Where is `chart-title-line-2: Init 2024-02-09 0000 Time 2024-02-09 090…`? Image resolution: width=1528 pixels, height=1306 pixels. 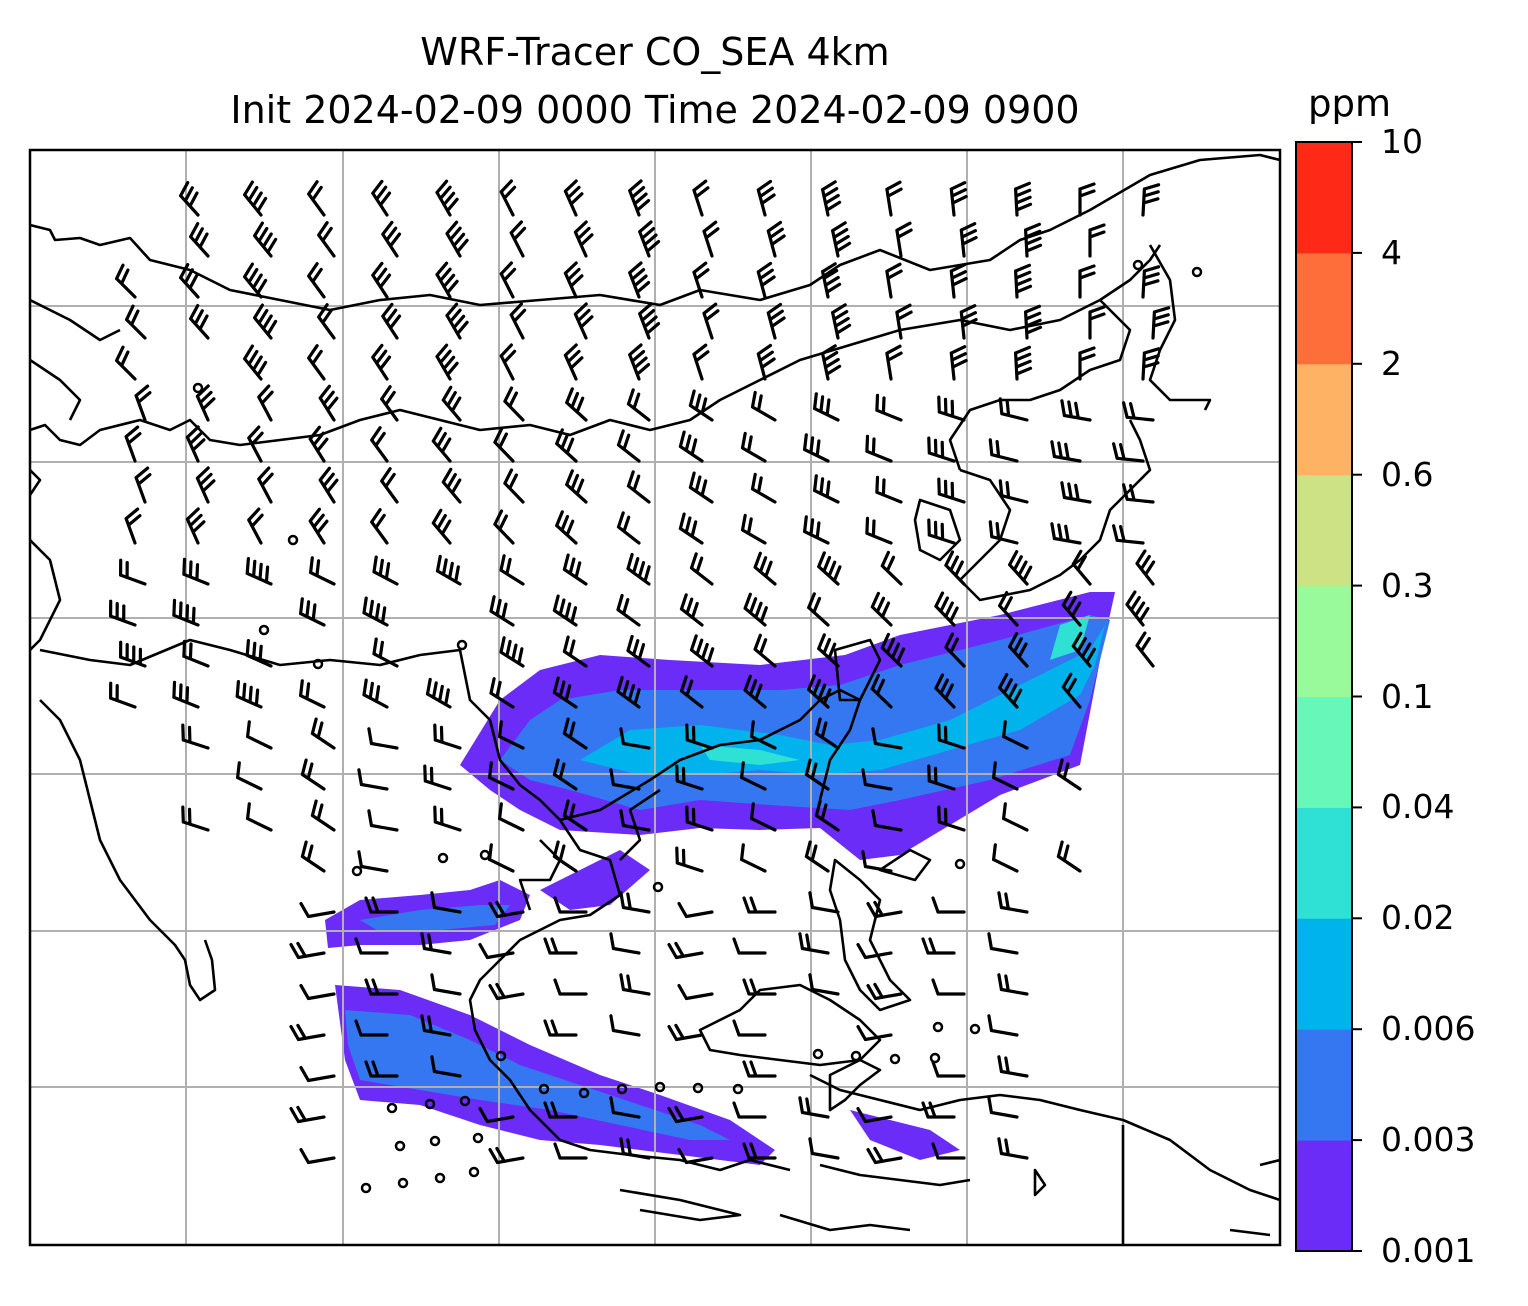 chart-title-line-2: Init 2024-02-09 0000 Time 2024-02-09 090… is located at coordinates (655, 110).